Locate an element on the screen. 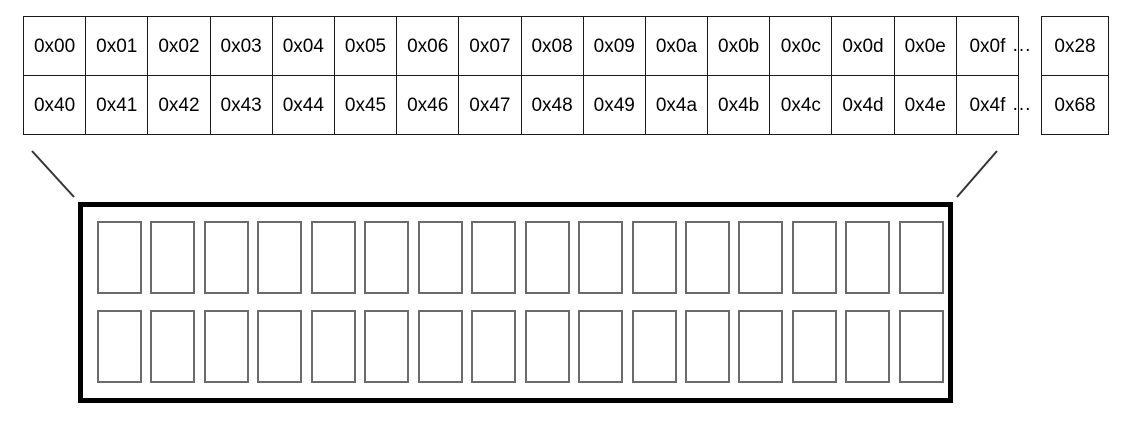 This screenshot has width=1135, height=423. address-cell-last-row-1: 0x68 is located at coordinates (1075, 105).